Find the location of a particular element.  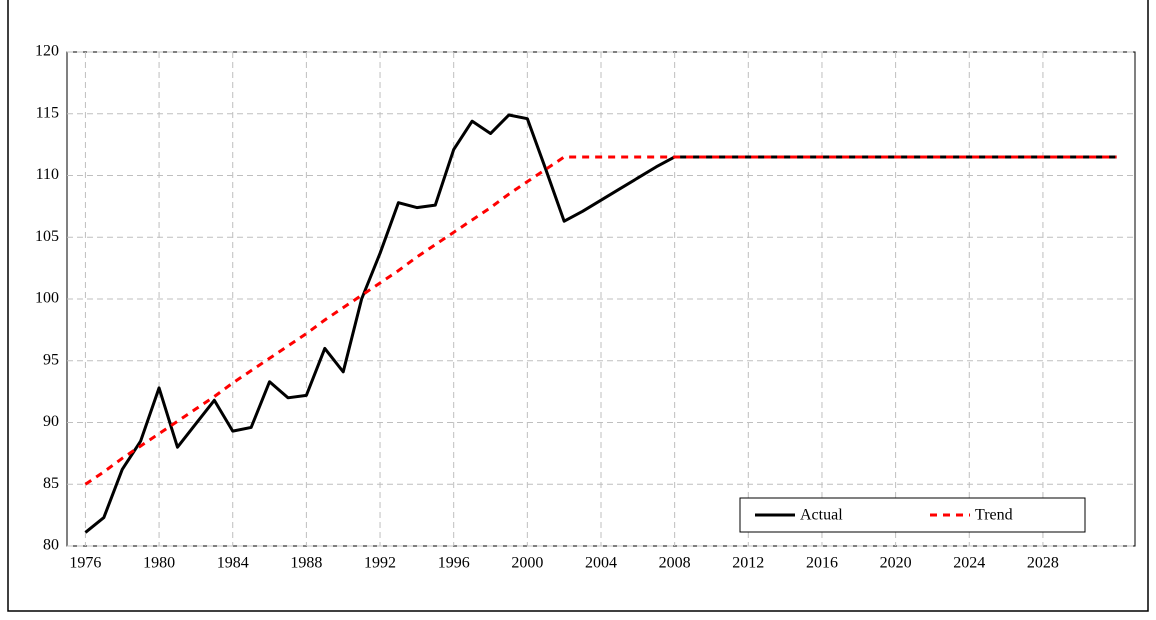

y-tick-label: 105 is located at coordinates (47, 236).